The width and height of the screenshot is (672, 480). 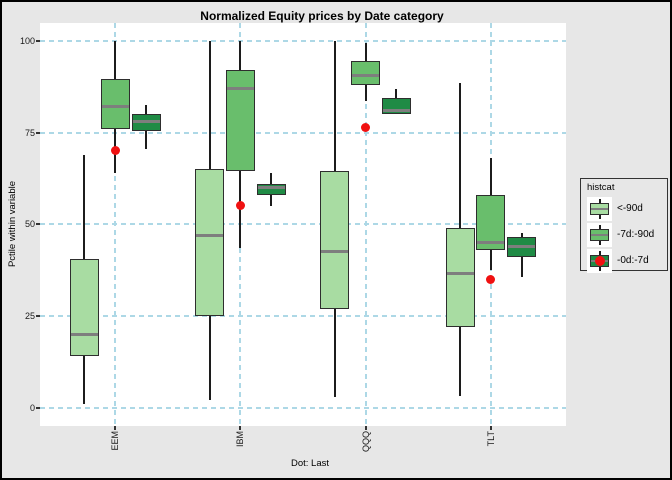 What do you see at coordinates (32, 407) in the screenshot?
I see `y-tick-label: 0` at bounding box center [32, 407].